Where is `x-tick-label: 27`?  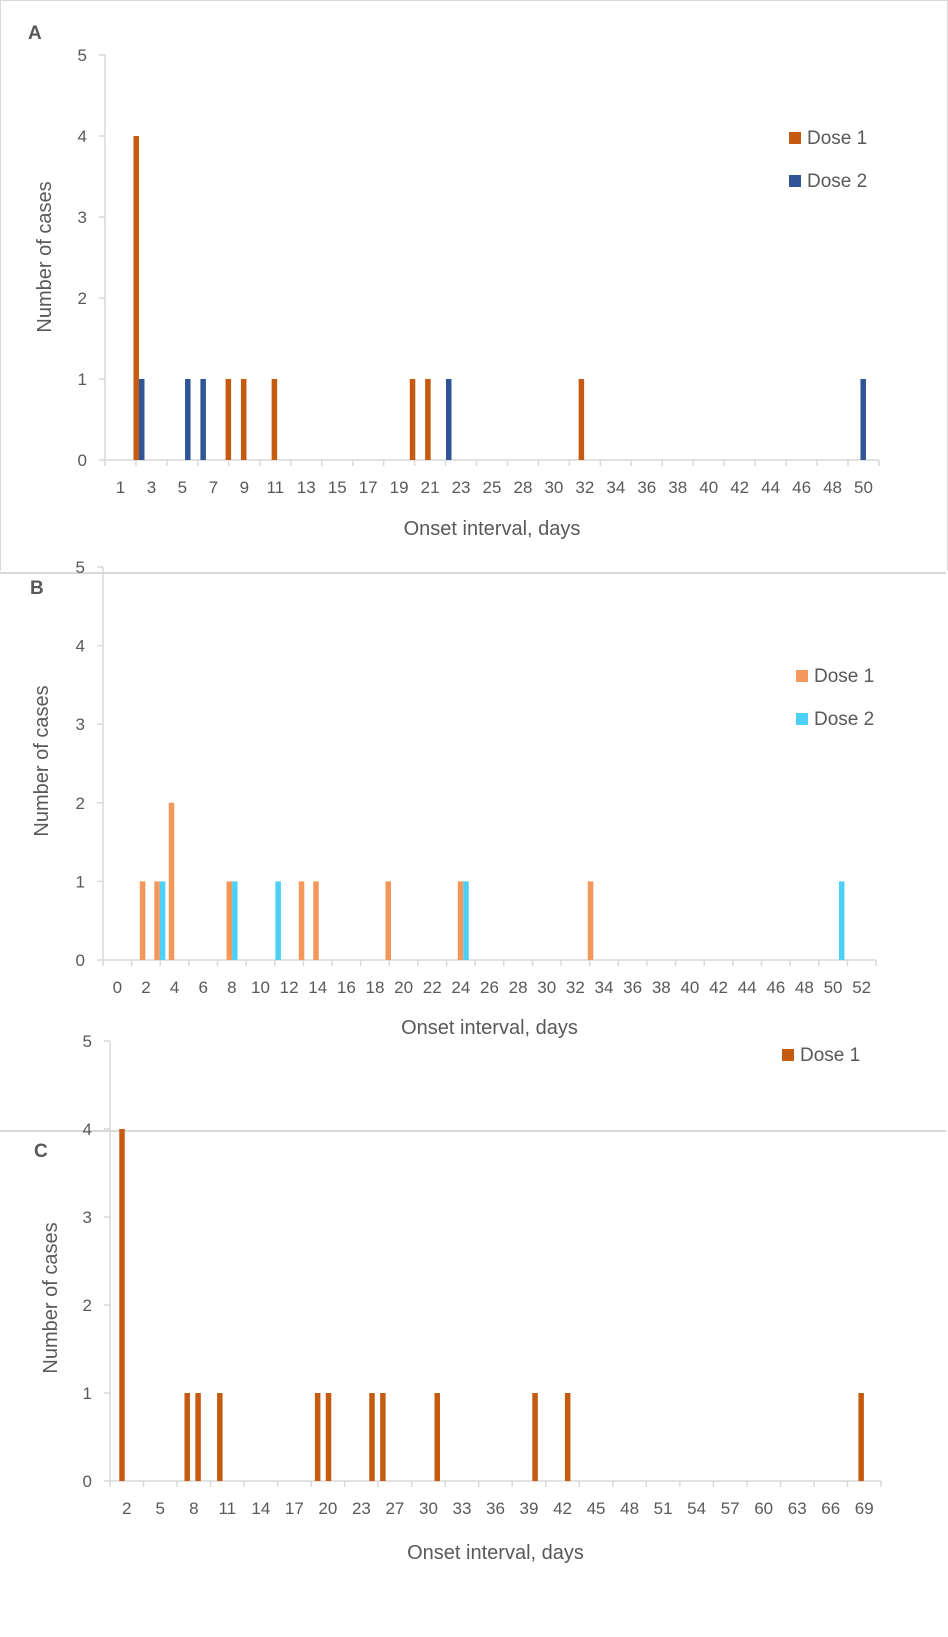
x-tick-label: 27 is located at coordinates (394, 1508).